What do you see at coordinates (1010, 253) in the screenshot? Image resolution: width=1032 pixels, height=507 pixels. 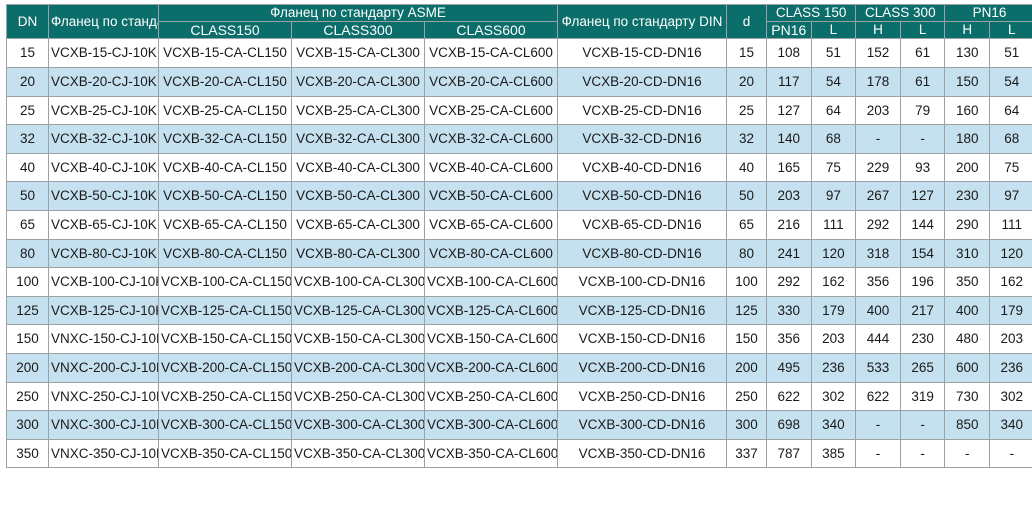 I see `cell-pn16-h: 120` at bounding box center [1010, 253].